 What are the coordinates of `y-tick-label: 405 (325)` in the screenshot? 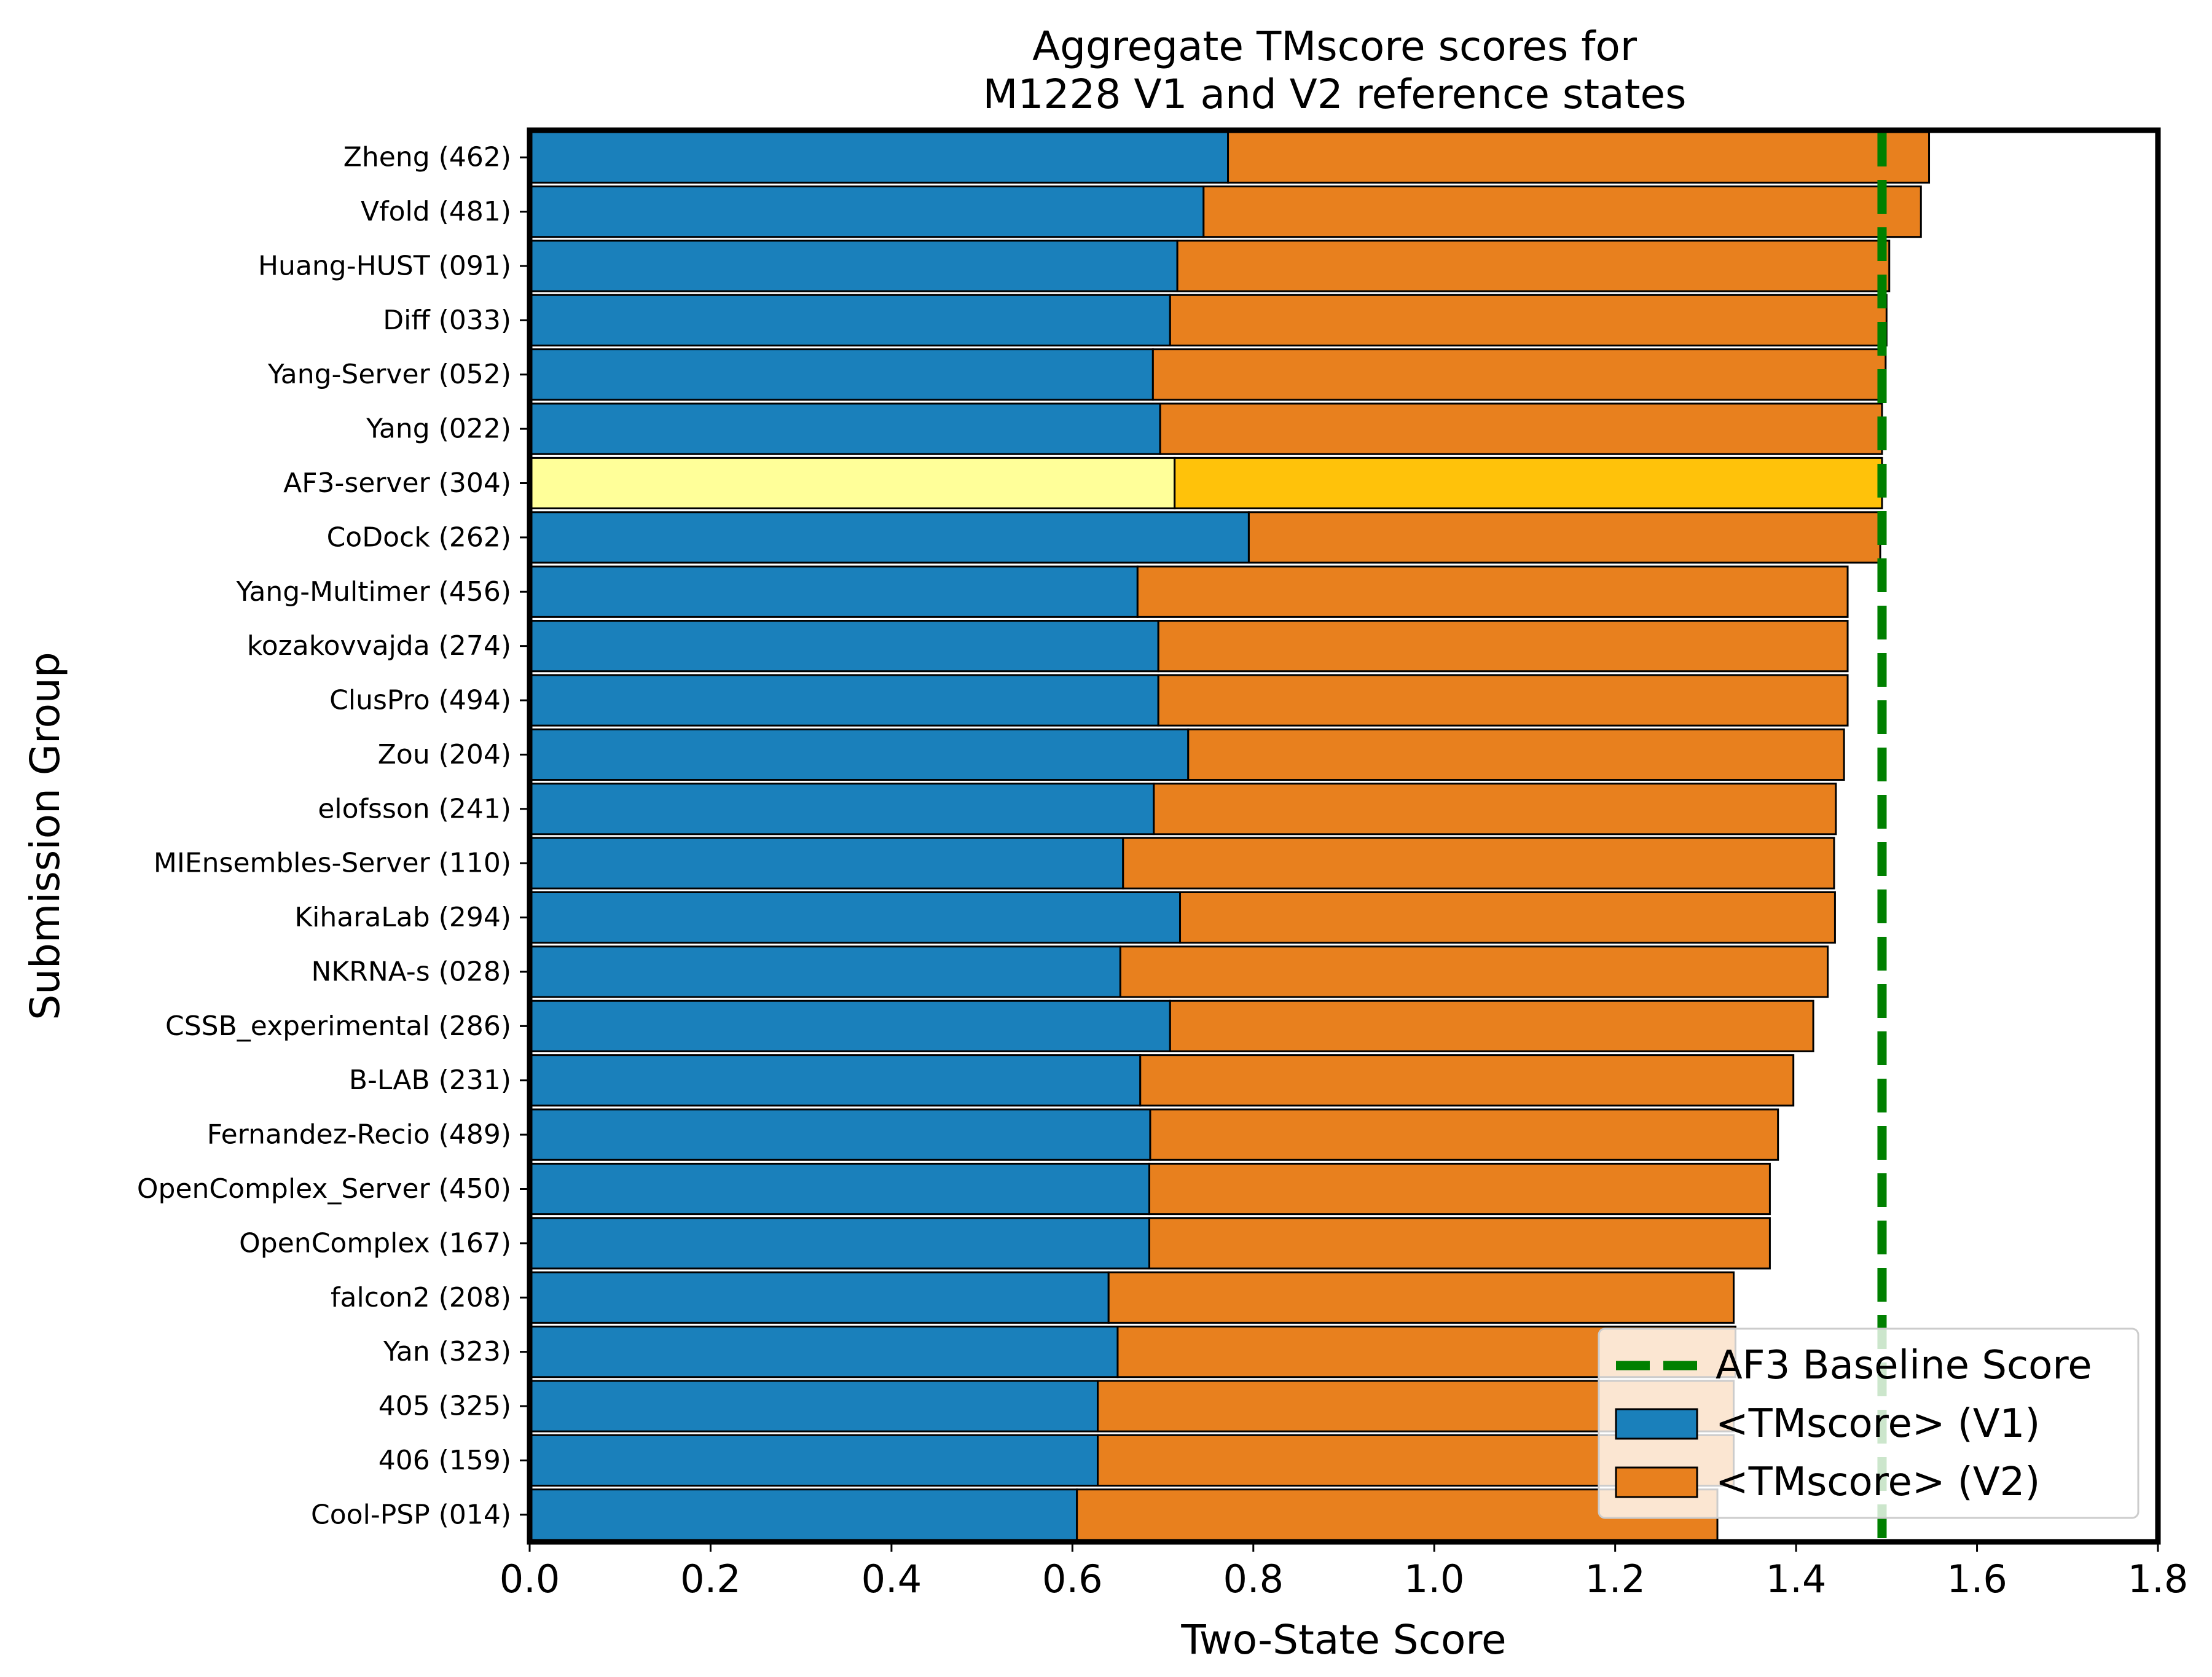 It's located at (444, 1406).